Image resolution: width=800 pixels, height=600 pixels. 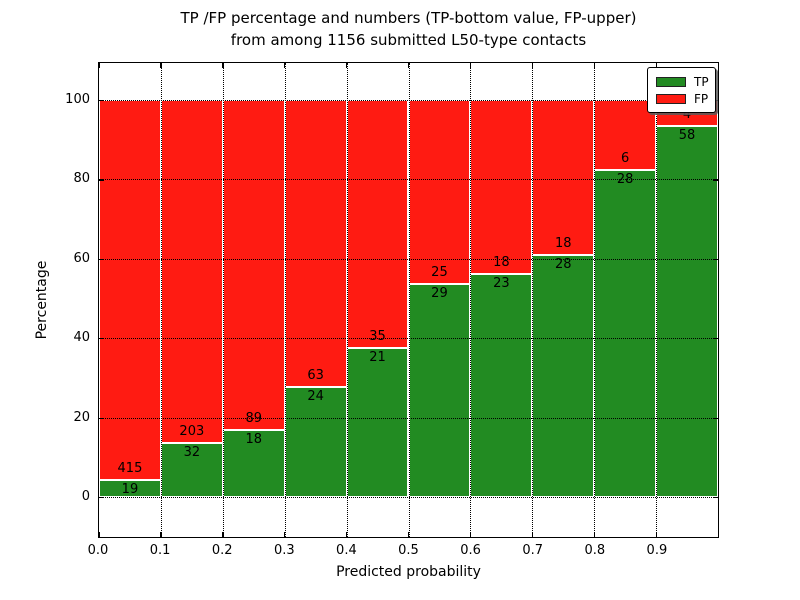 I want to click on bar-value-label-tp: 18, so click(x=254, y=440).